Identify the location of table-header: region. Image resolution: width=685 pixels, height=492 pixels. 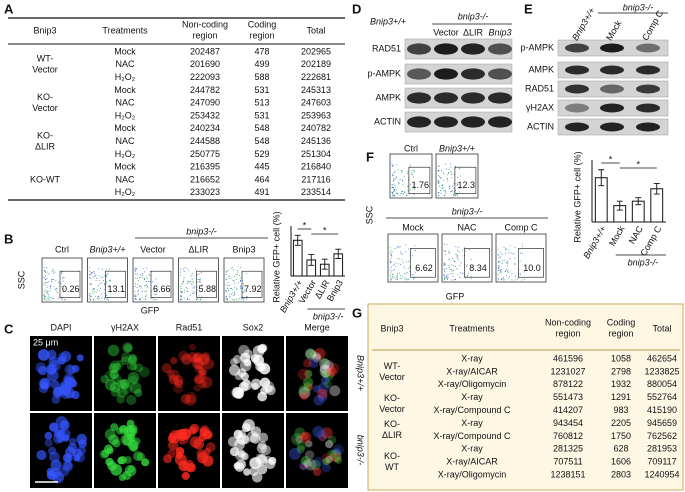
(204, 35).